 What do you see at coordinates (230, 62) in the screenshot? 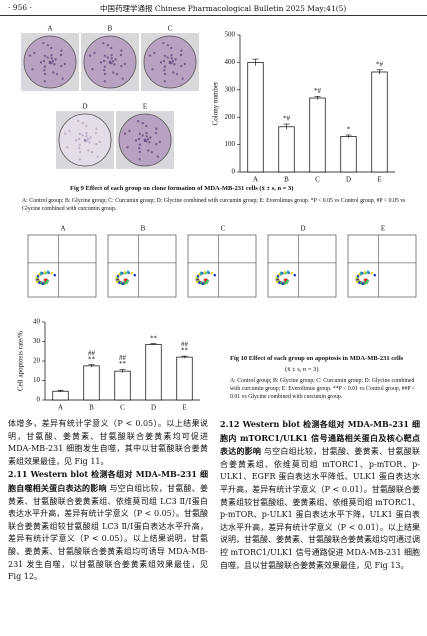
I see `y-tick-label: 400` at bounding box center [230, 62].